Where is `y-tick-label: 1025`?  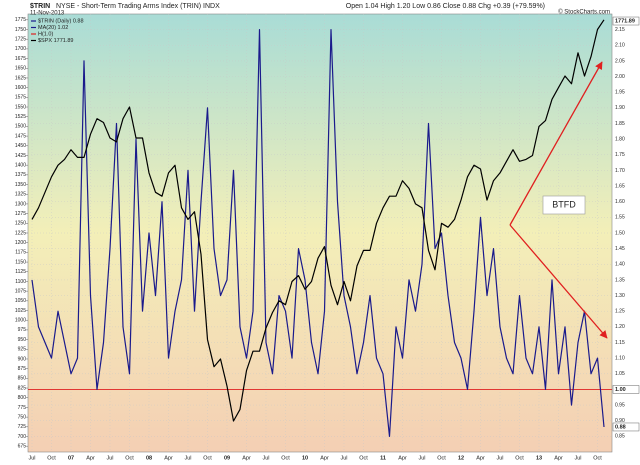 y-tick-label: 1025 is located at coordinates (20, 311).